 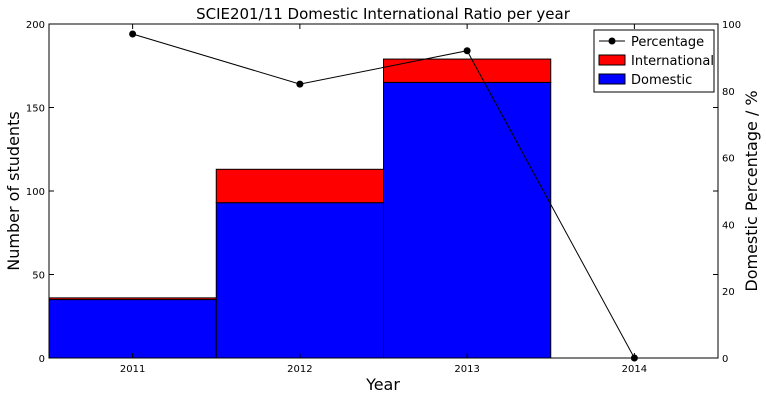 I want to click on bar-domestic-2011, so click(x=132, y=329).